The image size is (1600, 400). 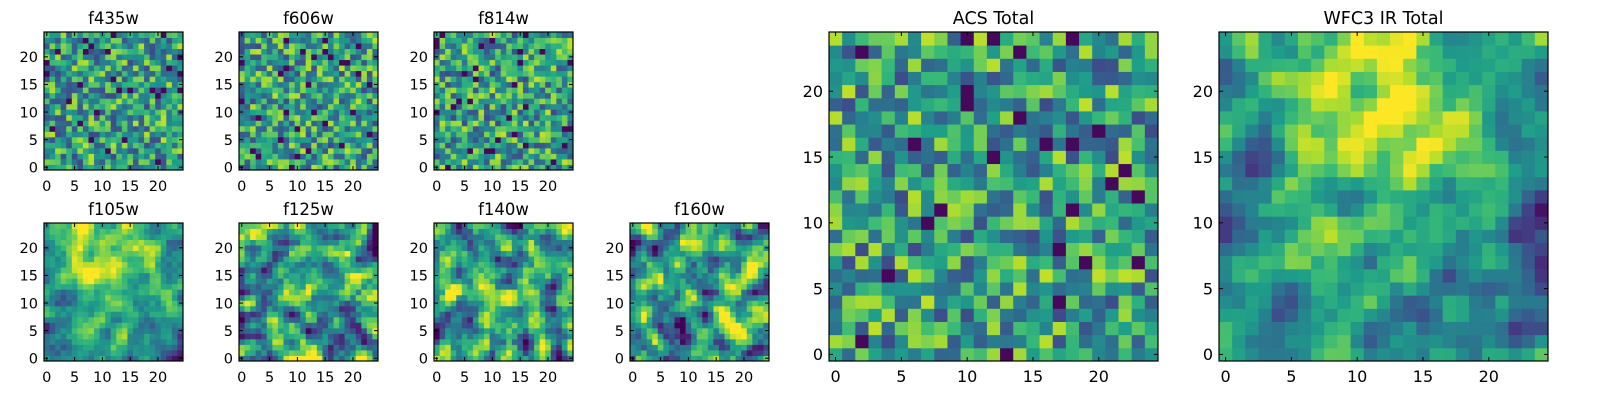 I want to click on x-tick-label: 10, so click(x=102, y=187).